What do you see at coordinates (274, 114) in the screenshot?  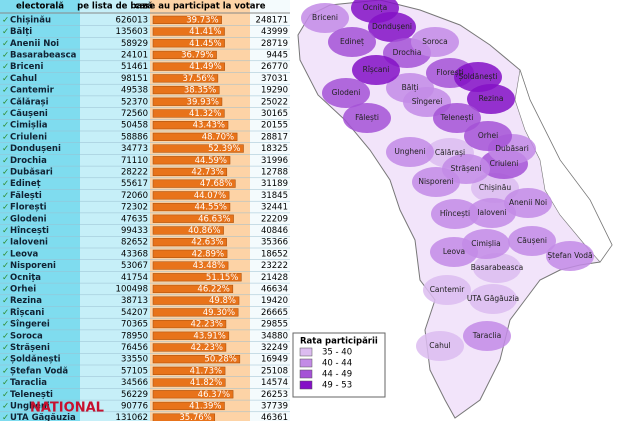 I see `participated: 30165` at bounding box center [274, 114].